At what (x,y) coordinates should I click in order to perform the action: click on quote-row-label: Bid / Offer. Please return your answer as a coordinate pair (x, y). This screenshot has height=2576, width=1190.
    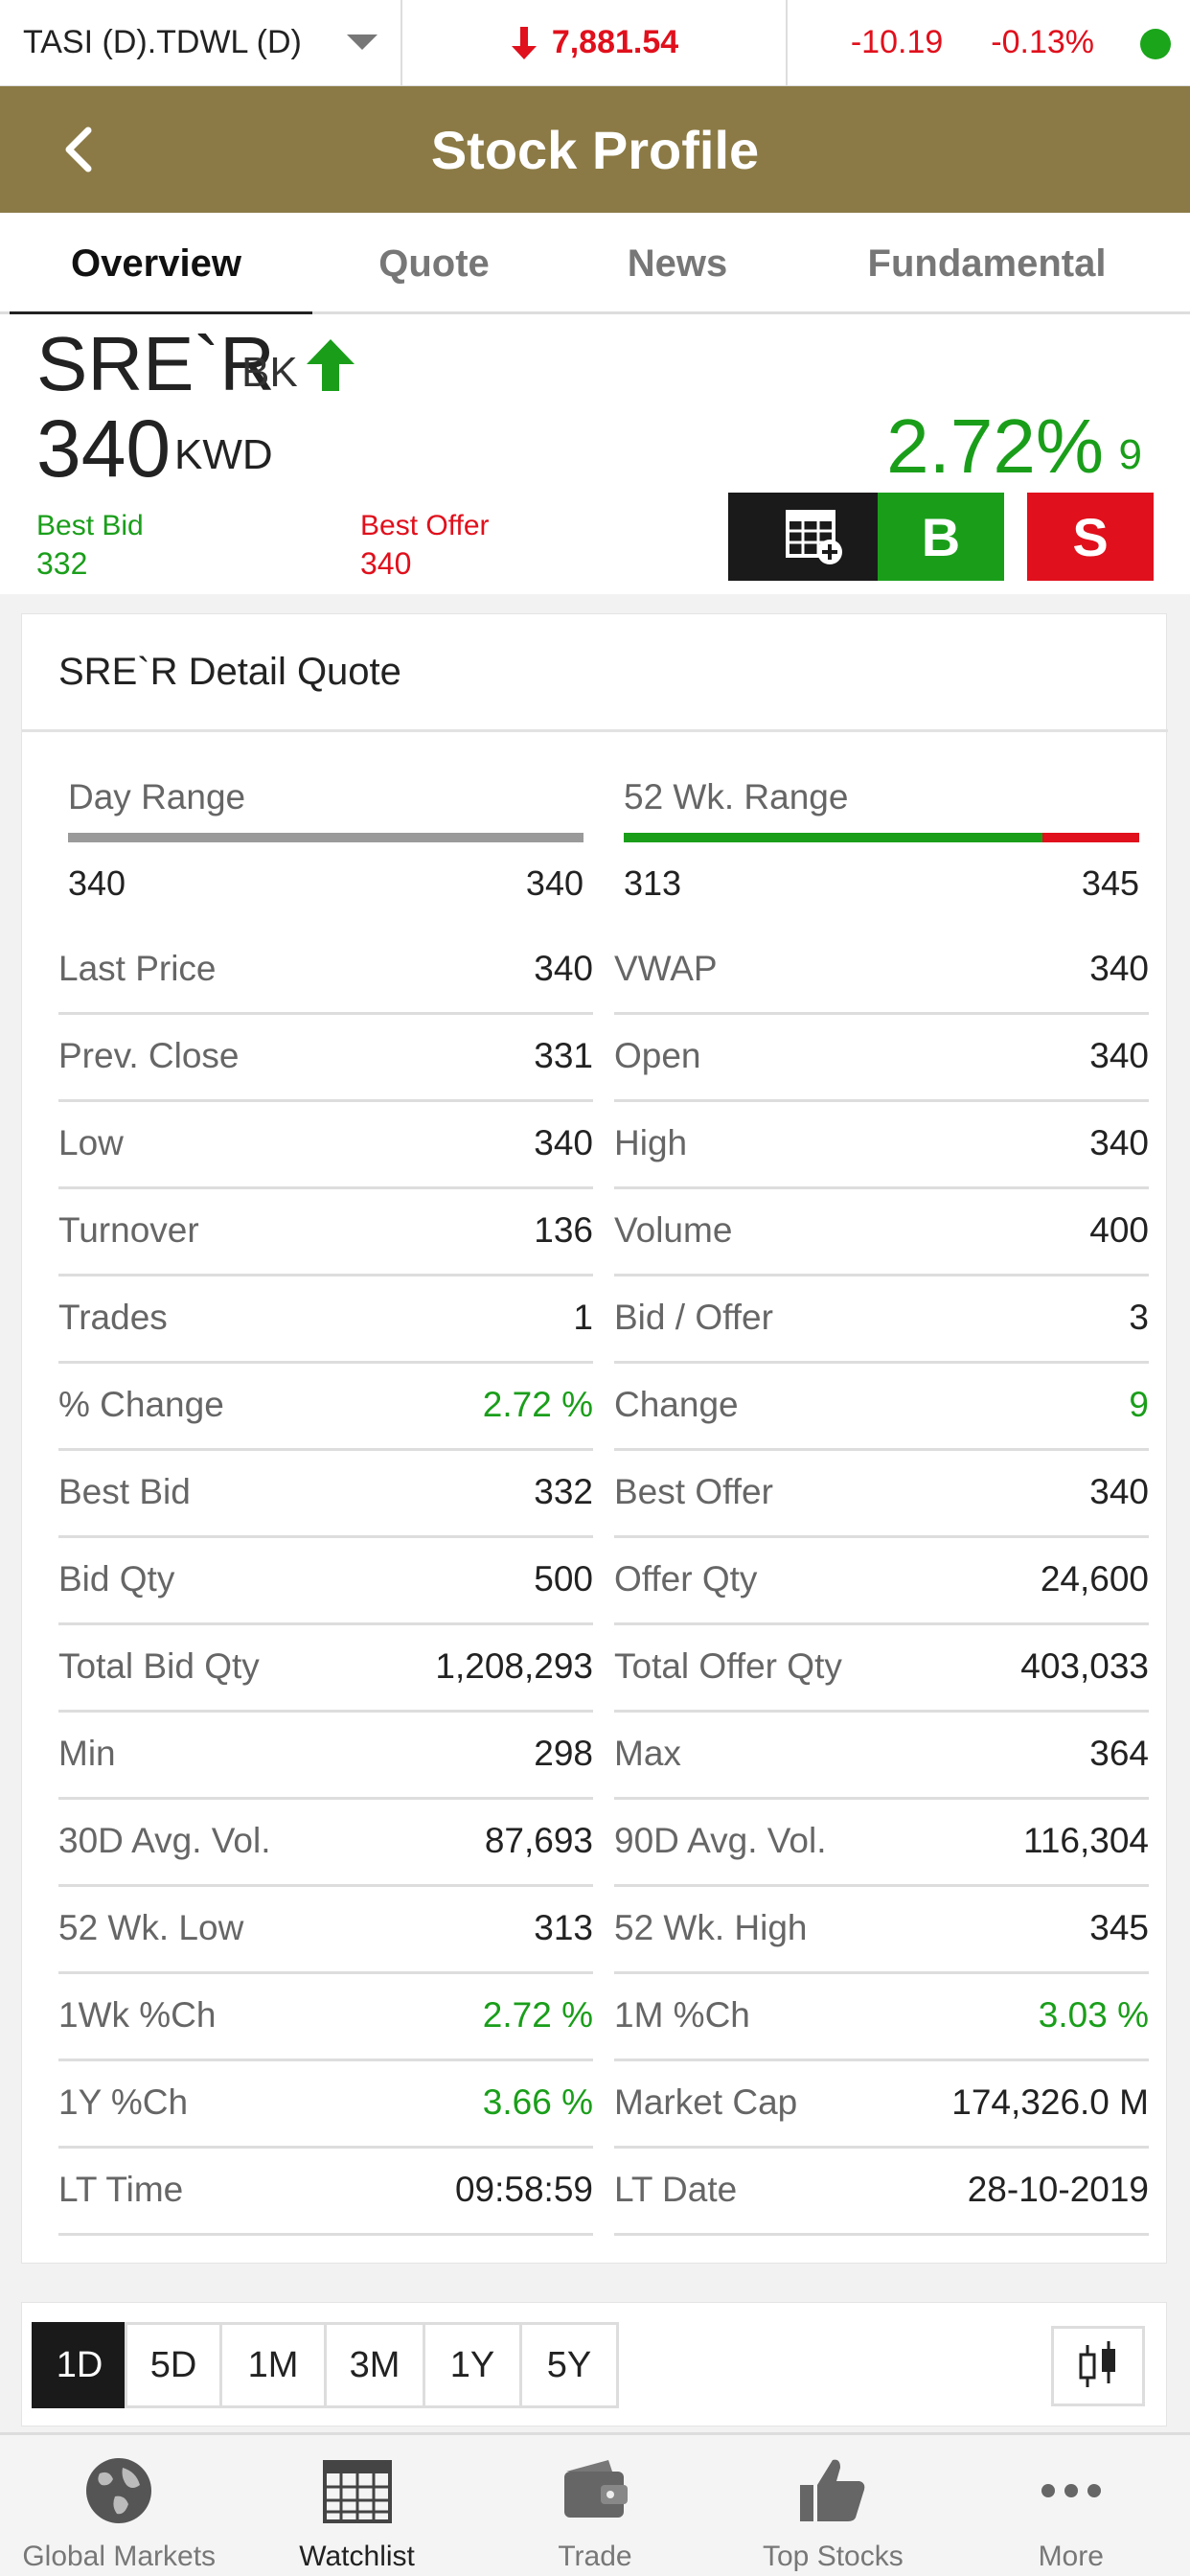
    Looking at the image, I should click on (694, 1318).